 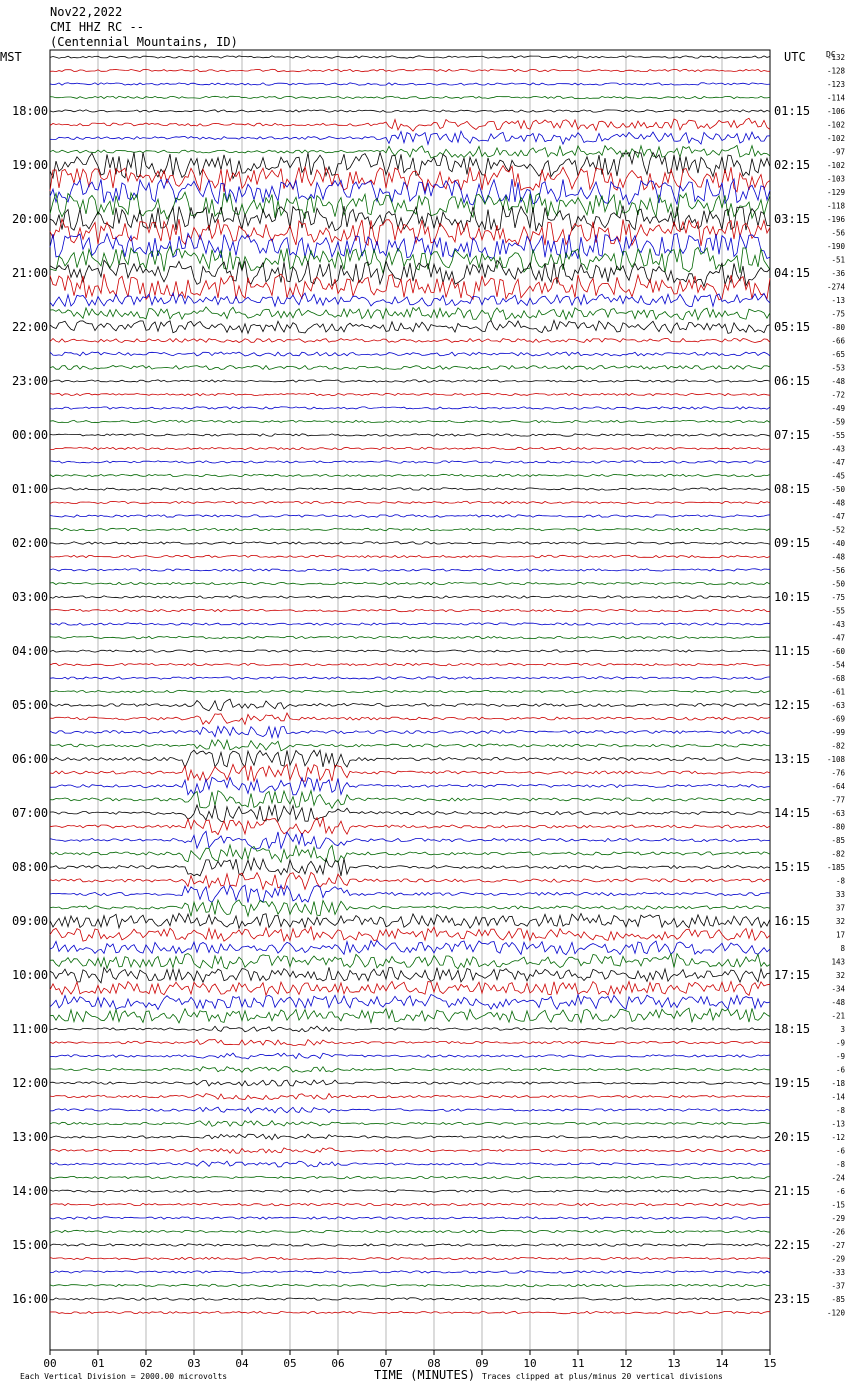 What do you see at coordinates (722, 1363) in the screenshot?
I see `x-tick-label: 14` at bounding box center [722, 1363].